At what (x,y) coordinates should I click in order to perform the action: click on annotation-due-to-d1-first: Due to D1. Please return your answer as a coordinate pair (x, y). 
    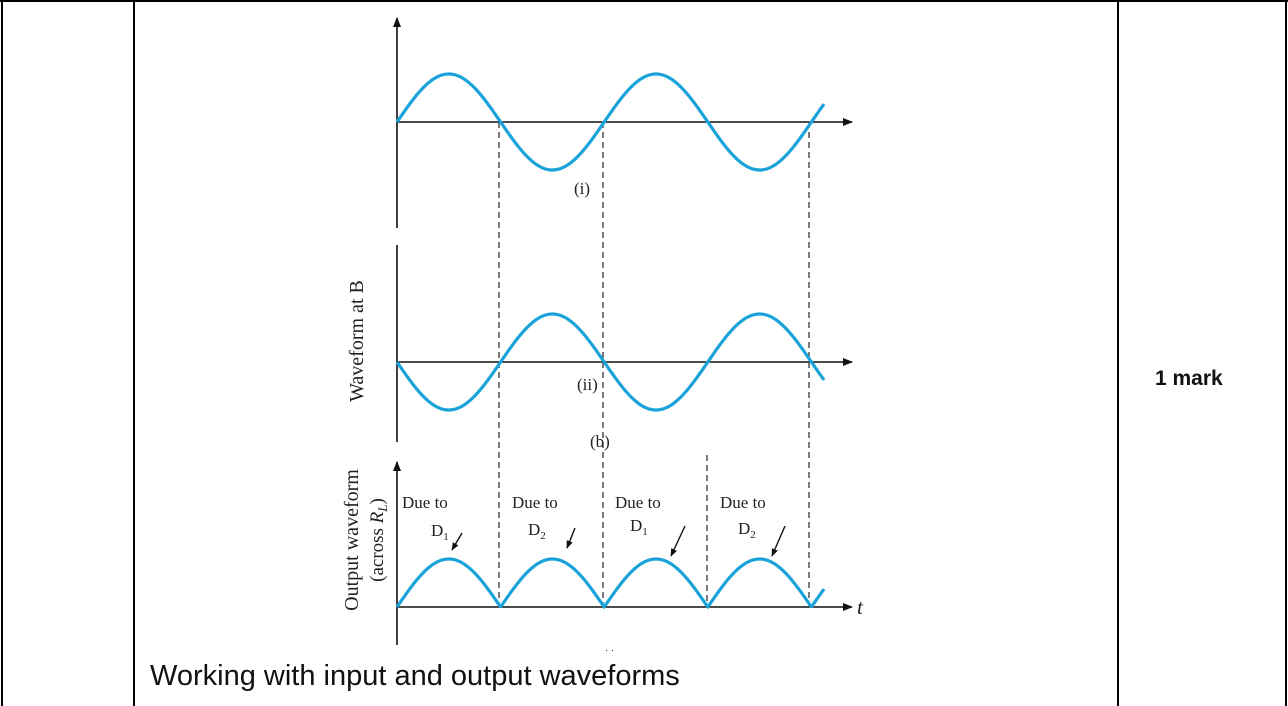
    Looking at the image, I should click on (432, 522).